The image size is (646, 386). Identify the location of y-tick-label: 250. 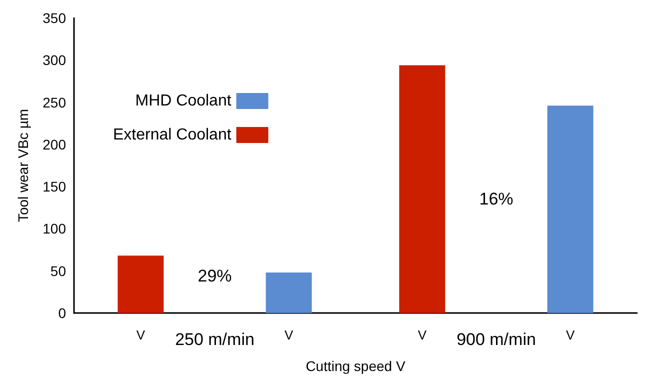
(54, 102).